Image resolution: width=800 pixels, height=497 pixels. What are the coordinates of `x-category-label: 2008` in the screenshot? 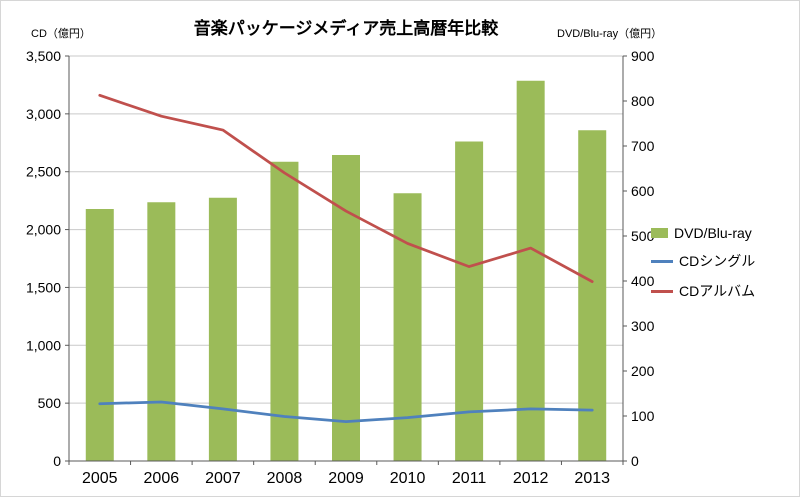 It's located at (285, 478).